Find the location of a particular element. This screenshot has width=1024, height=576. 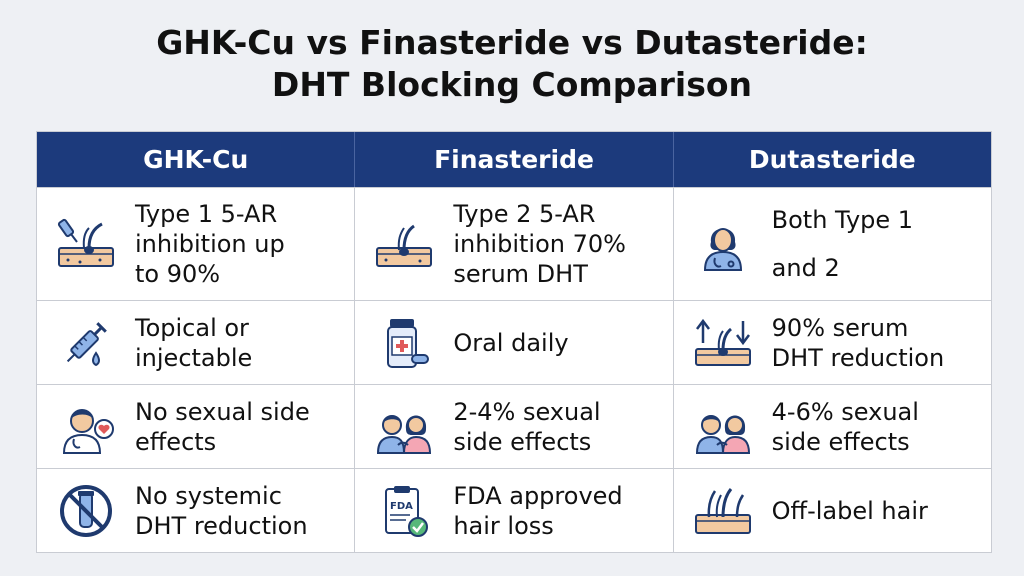

cell-text: No systemic DHT reduction is located at coordinates (221, 510).